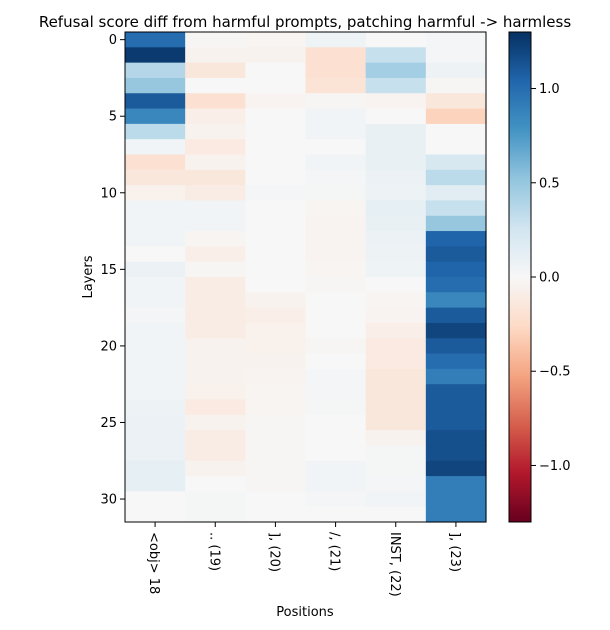  What do you see at coordinates (108, 500) in the screenshot?
I see `y-tick-label: 30` at bounding box center [108, 500].